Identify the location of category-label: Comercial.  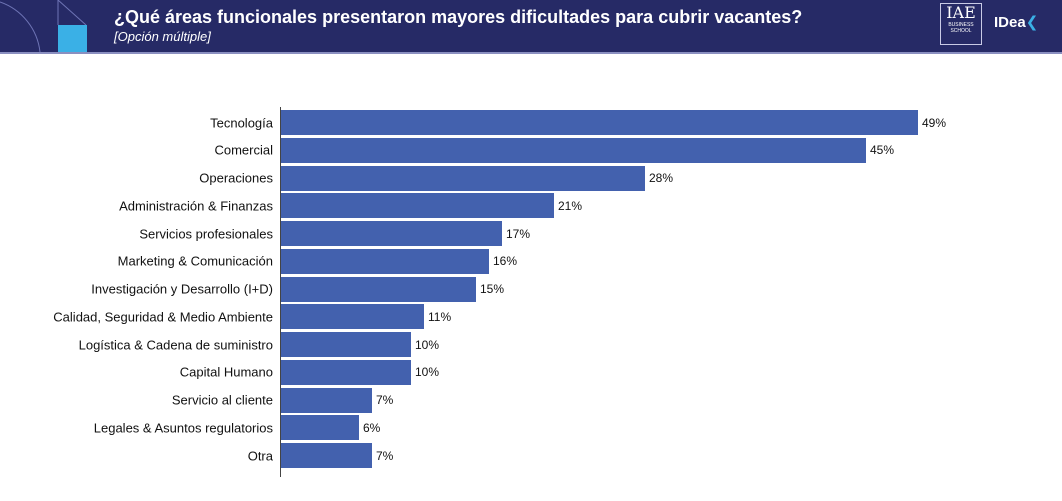
(243, 150).